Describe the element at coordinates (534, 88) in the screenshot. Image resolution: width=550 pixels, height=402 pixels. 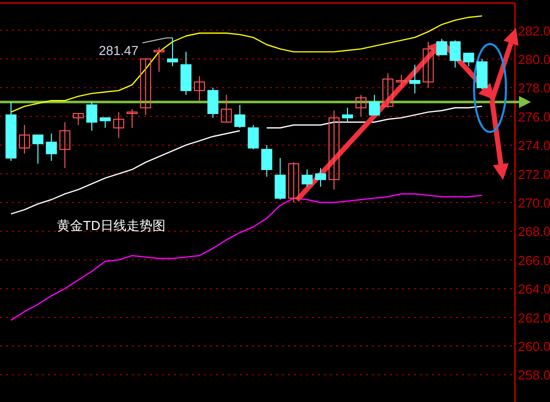
I see `y-tick-label: 278.0` at that location.